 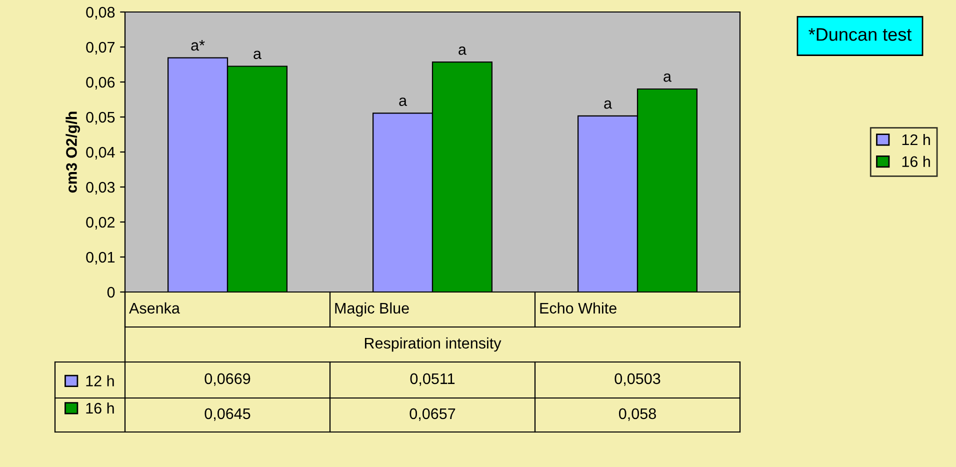 I want to click on y-tick-label: 0,04, so click(x=100, y=153).